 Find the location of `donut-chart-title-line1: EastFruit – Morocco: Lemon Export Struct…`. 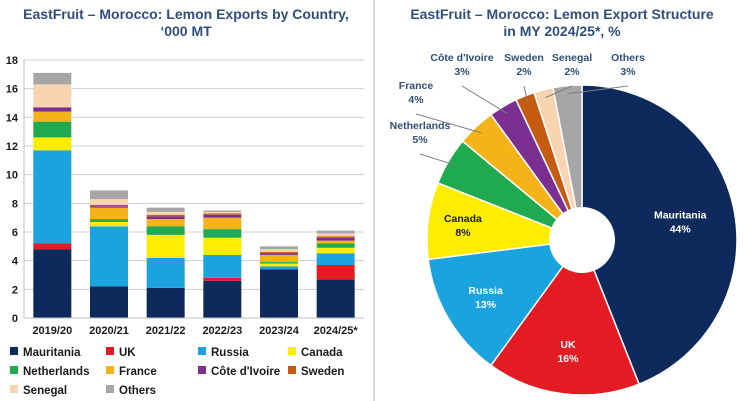

donut-chart-title-line1: EastFruit – Morocco: Lemon Export Struct… is located at coordinates (562, 14).